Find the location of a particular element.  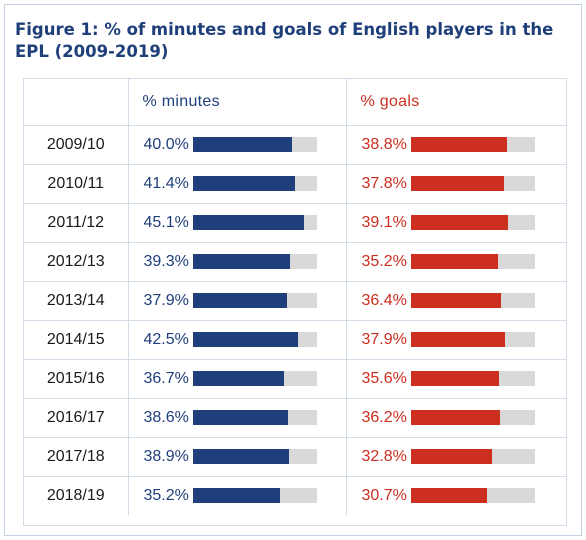

minutes-cell: 41.4% is located at coordinates (237, 183).